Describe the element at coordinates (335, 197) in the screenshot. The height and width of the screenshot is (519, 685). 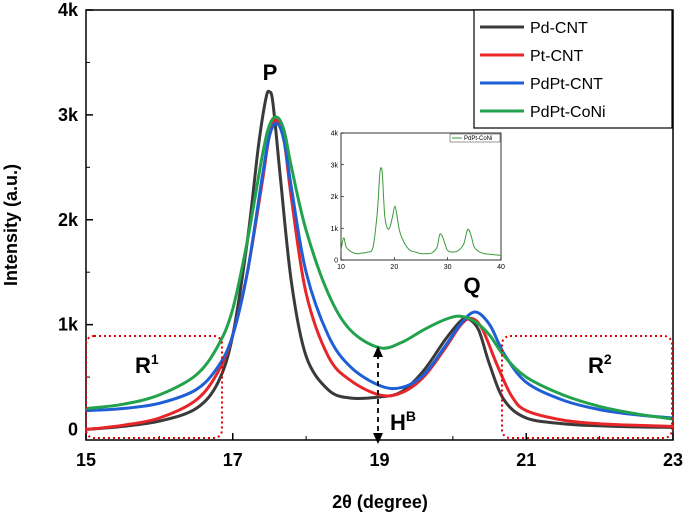
I see `inset-y-tick-label: 2k` at that location.